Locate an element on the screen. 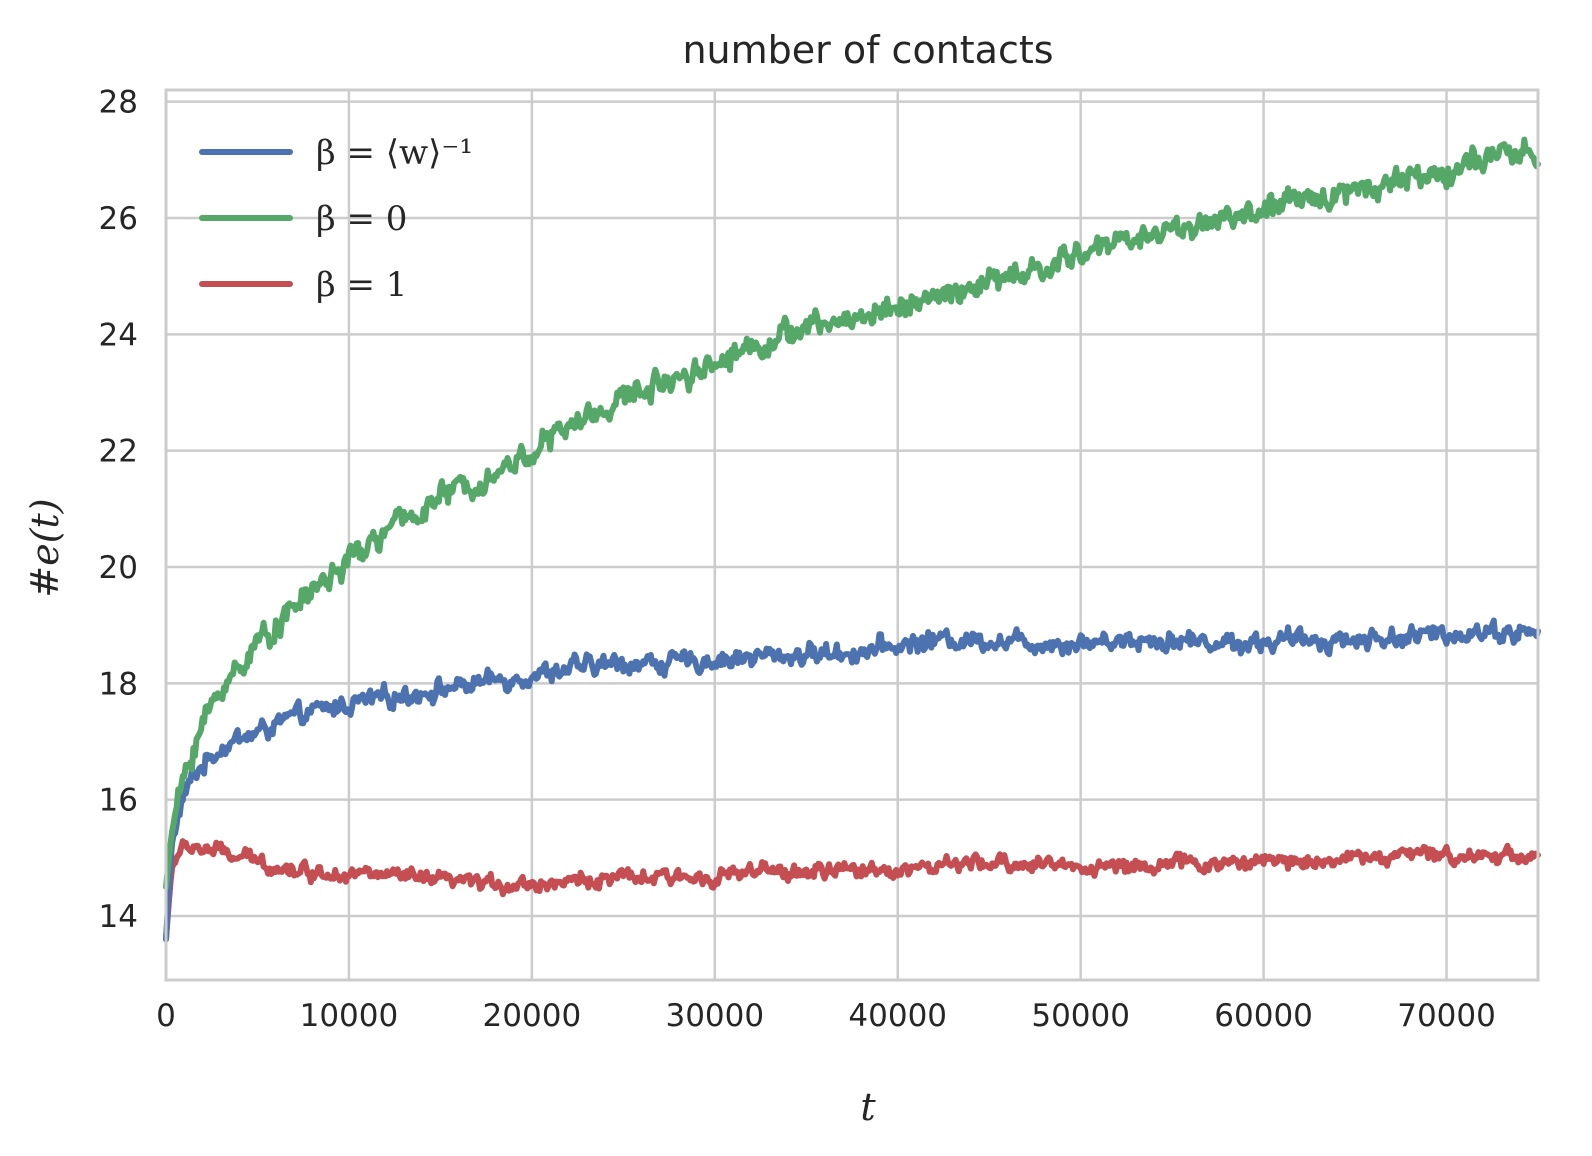 The height and width of the screenshot is (1156, 1592). legend-label: β = 0 is located at coordinates (361, 219).